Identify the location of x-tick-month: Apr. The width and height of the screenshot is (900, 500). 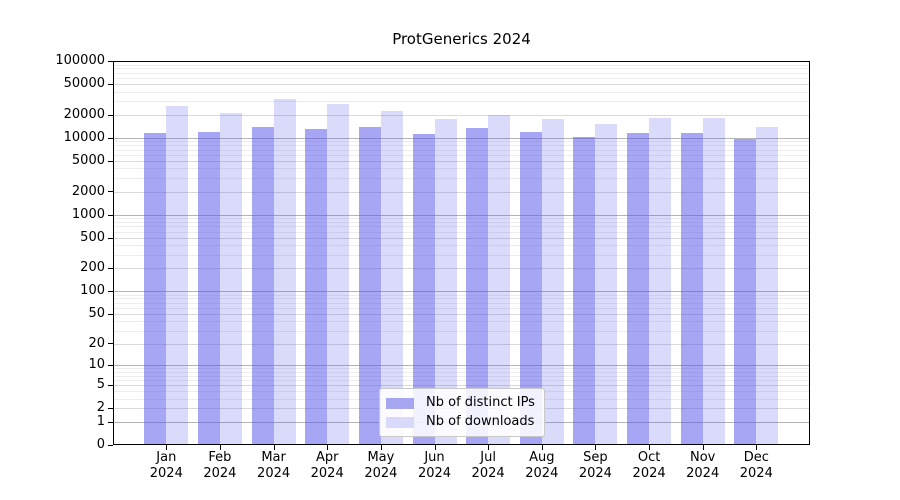
(327, 457).